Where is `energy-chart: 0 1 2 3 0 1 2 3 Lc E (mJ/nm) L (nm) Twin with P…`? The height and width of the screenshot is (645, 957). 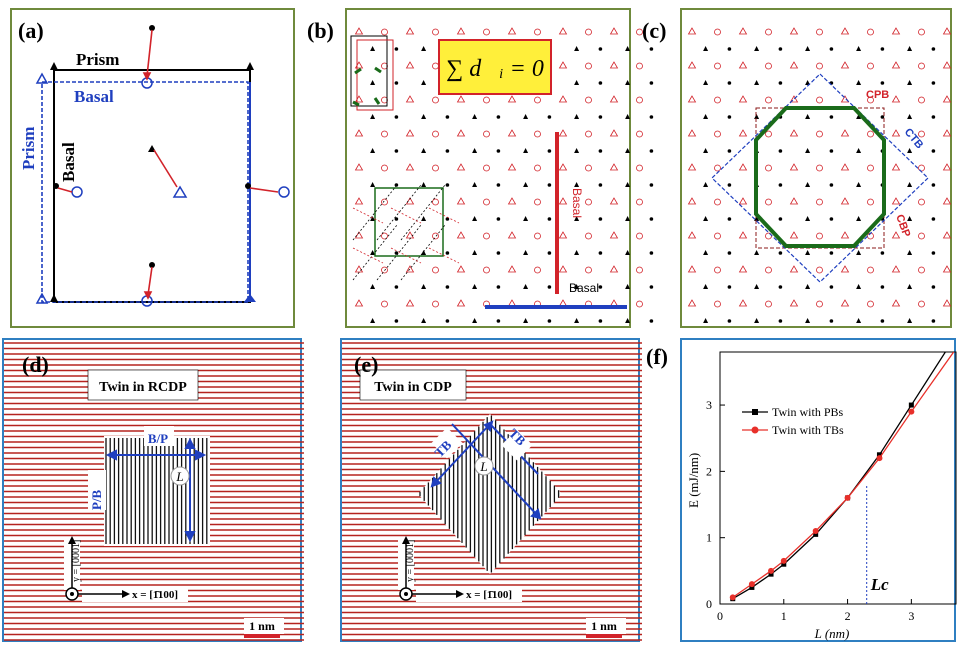 energy-chart: 0 1 2 3 0 1 2 3 Lc E (mJ/nm) L (nm) Twin with P… is located at coordinates (821, 496).